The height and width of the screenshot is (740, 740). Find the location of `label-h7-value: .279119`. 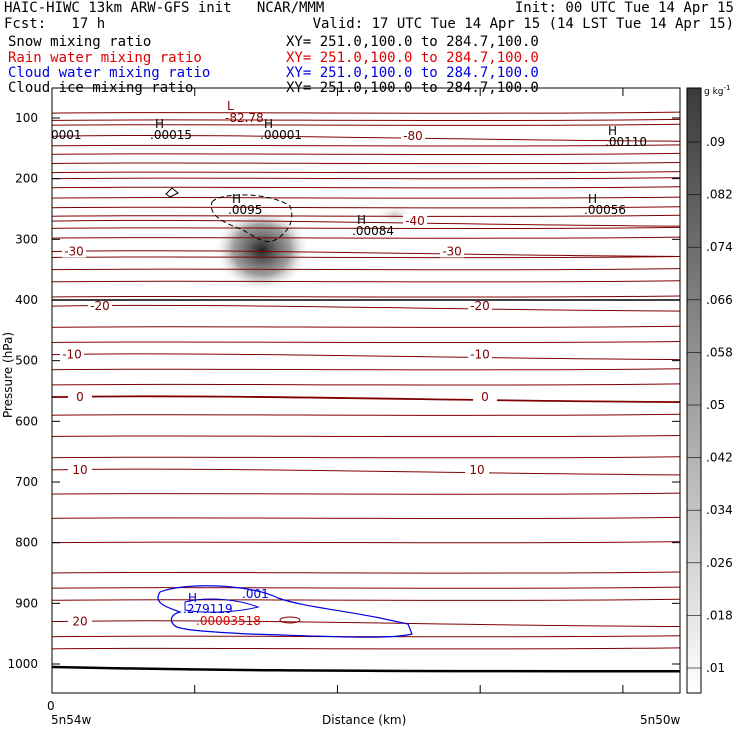

label-h7-value: .279119 is located at coordinates (208, 609).